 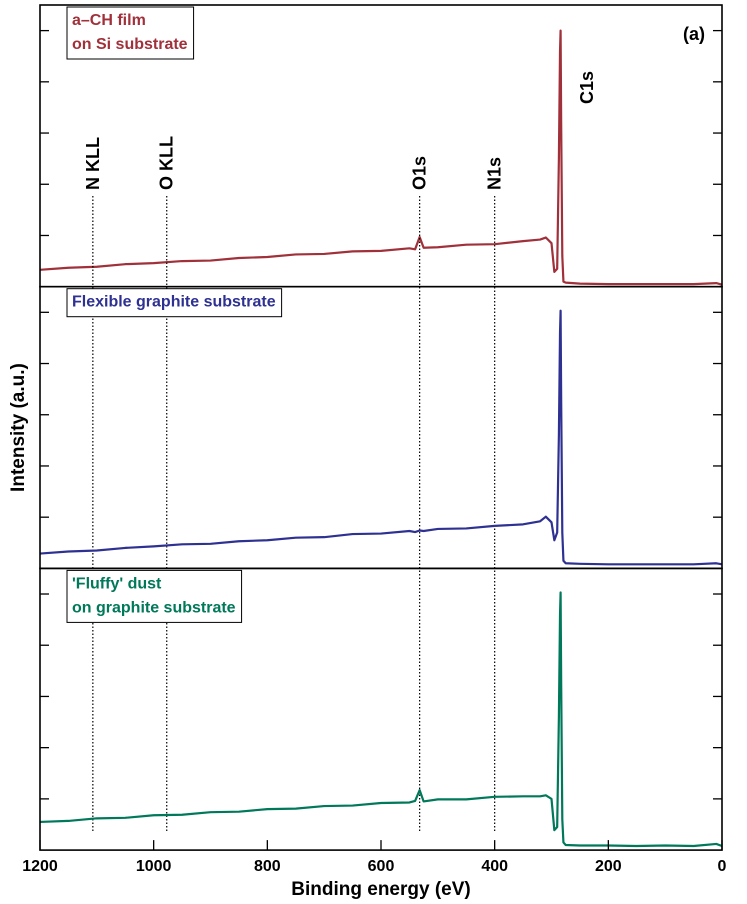 I want to click on panel-label: (a), so click(x=694, y=34).